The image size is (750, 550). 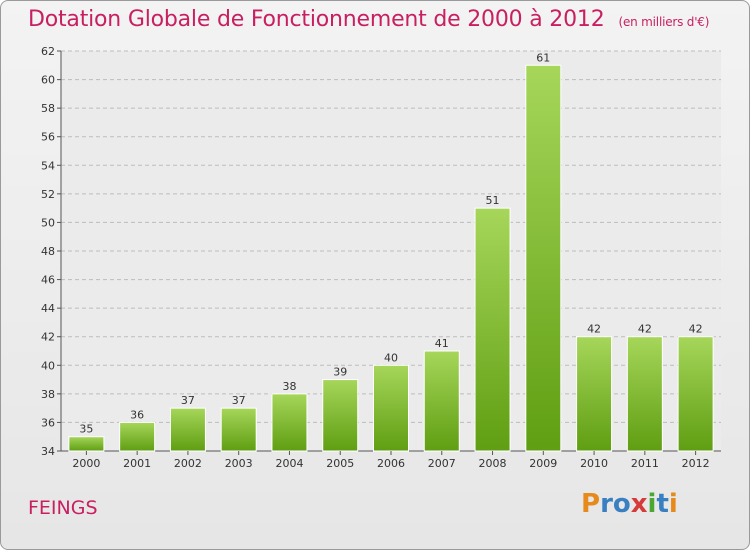 What do you see at coordinates (340, 463) in the screenshot?
I see `x-tick-label: 2005` at bounding box center [340, 463].